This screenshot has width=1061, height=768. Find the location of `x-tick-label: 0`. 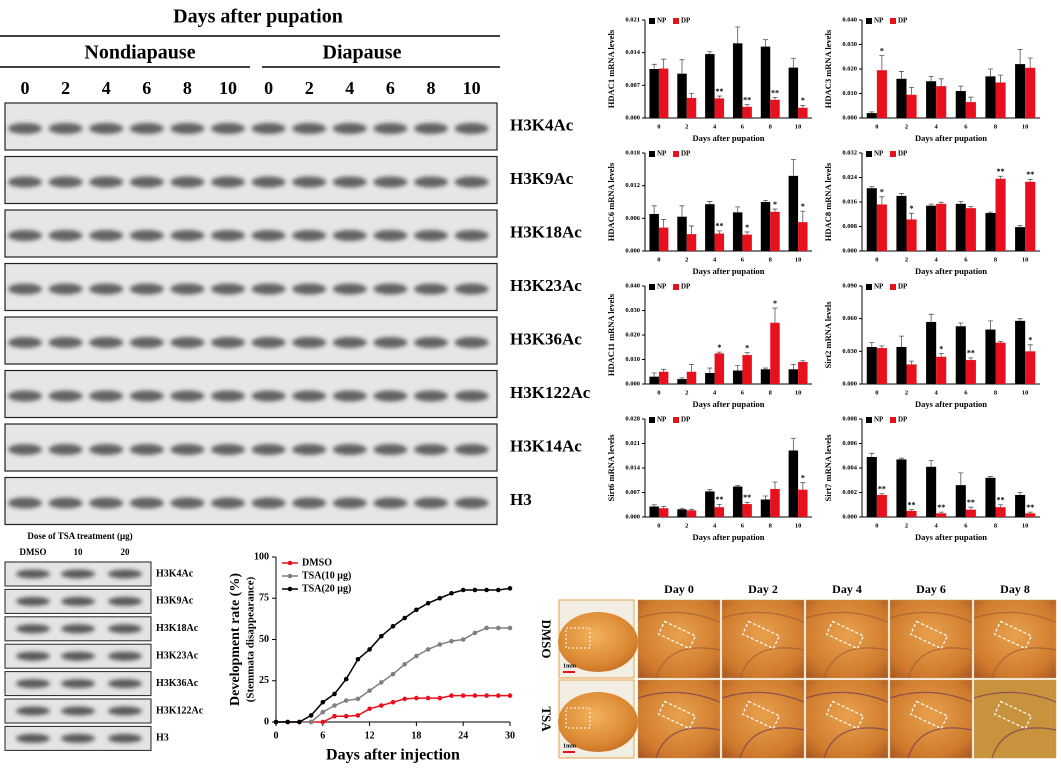

x-tick-label: 0 is located at coordinates (876, 259).